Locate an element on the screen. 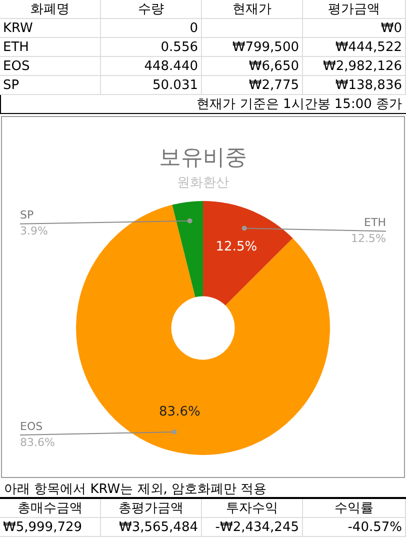 The width and height of the screenshot is (406, 549). text: 총매수금액 is located at coordinates (50, 508).